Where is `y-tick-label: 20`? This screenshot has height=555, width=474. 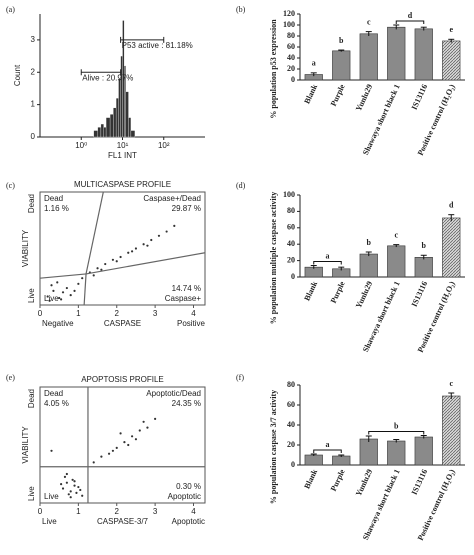 y-tick-label: 20 is located at coordinates (291, 259).